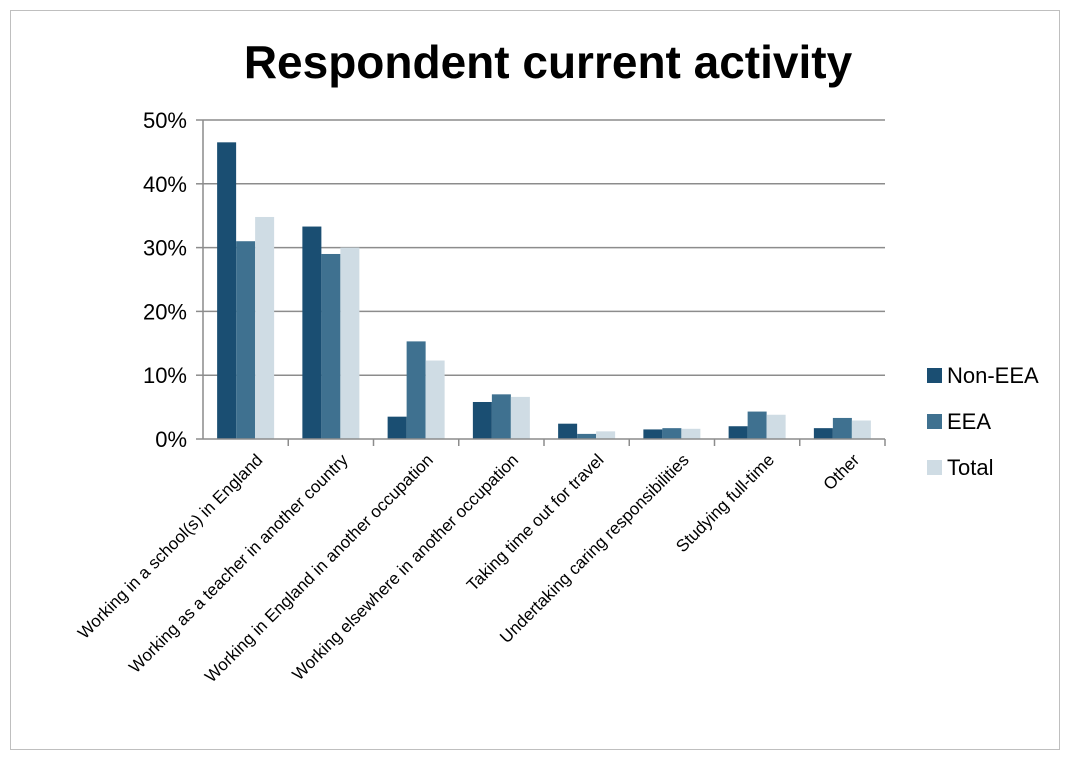 The width and height of the screenshot is (1070, 758). Describe the element at coordinates (970, 467) in the screenshot. I see `legend-label: Total` at that location.